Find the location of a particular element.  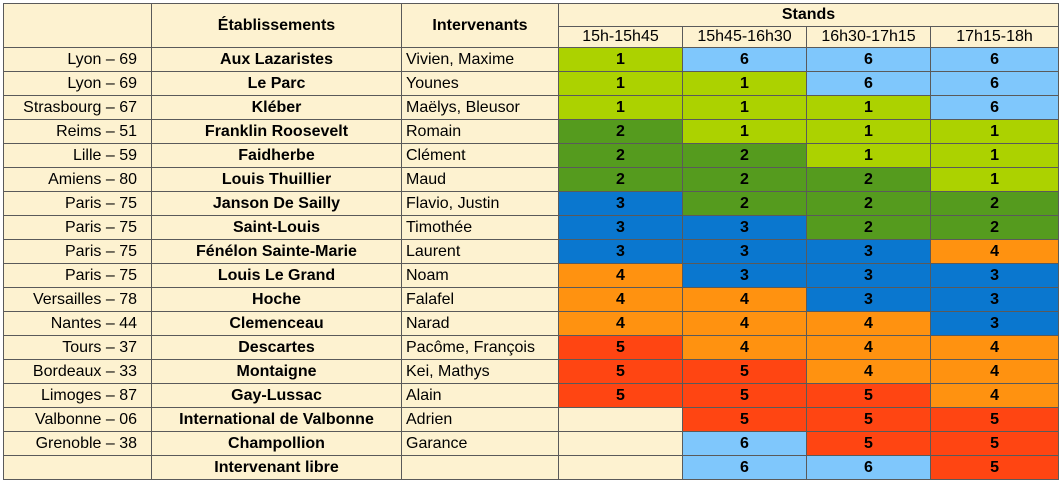

establishment-cell: Fénélon Sainte-Marie is located at coordinates (276, 251).